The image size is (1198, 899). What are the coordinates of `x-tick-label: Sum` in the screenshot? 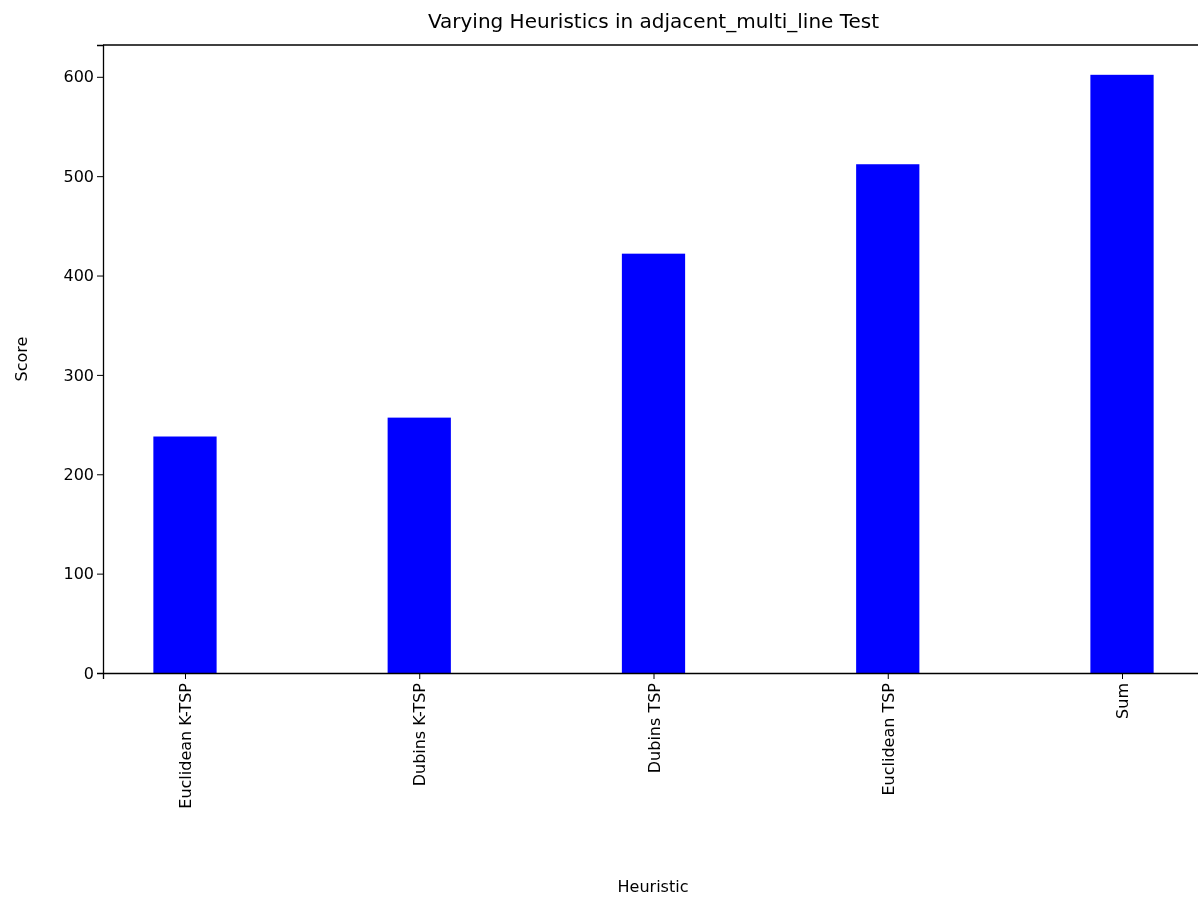 It's located at (1123, 701).